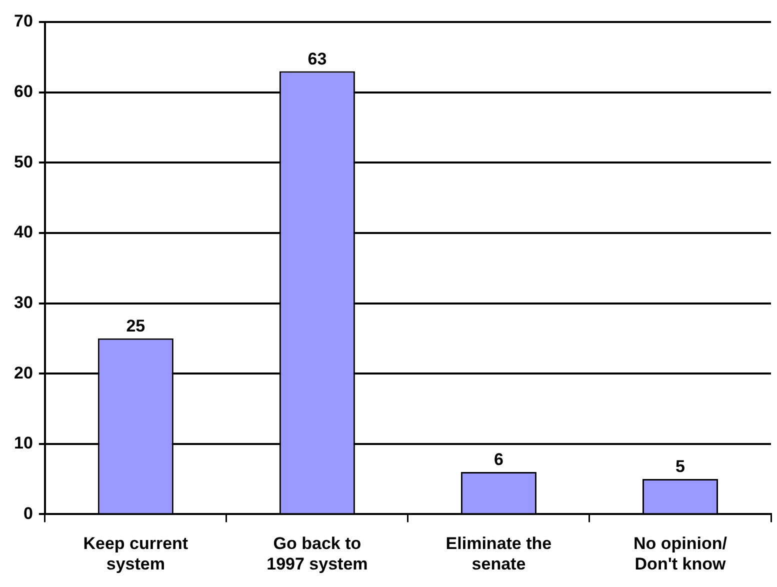  I want to click on y-tick-label: 40, so click(23, 232).